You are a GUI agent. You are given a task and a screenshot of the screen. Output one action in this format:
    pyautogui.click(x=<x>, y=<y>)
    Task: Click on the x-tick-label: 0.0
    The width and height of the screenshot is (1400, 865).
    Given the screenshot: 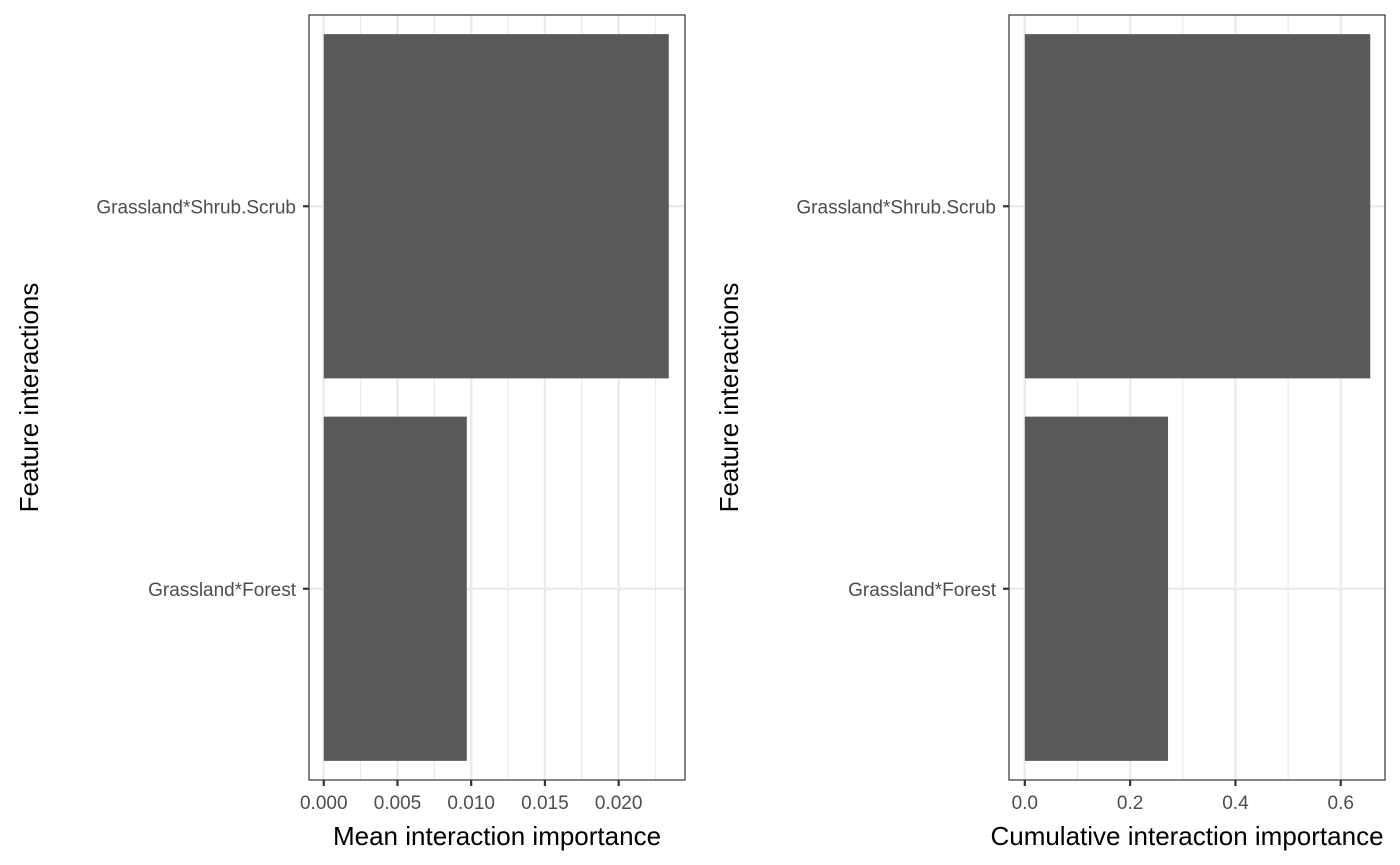 What is the action you would take?
    pyautogui.click(x=1025, y=803)
    